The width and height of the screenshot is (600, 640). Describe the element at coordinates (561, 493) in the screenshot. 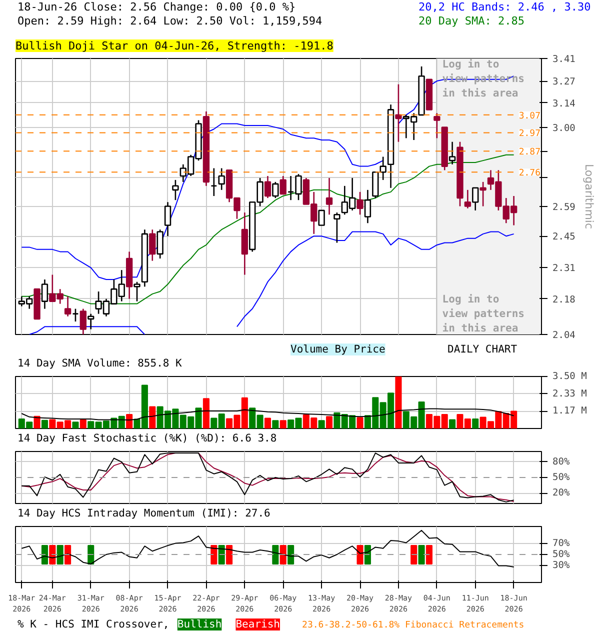

I see `y-tick-label: 20%` at that location.